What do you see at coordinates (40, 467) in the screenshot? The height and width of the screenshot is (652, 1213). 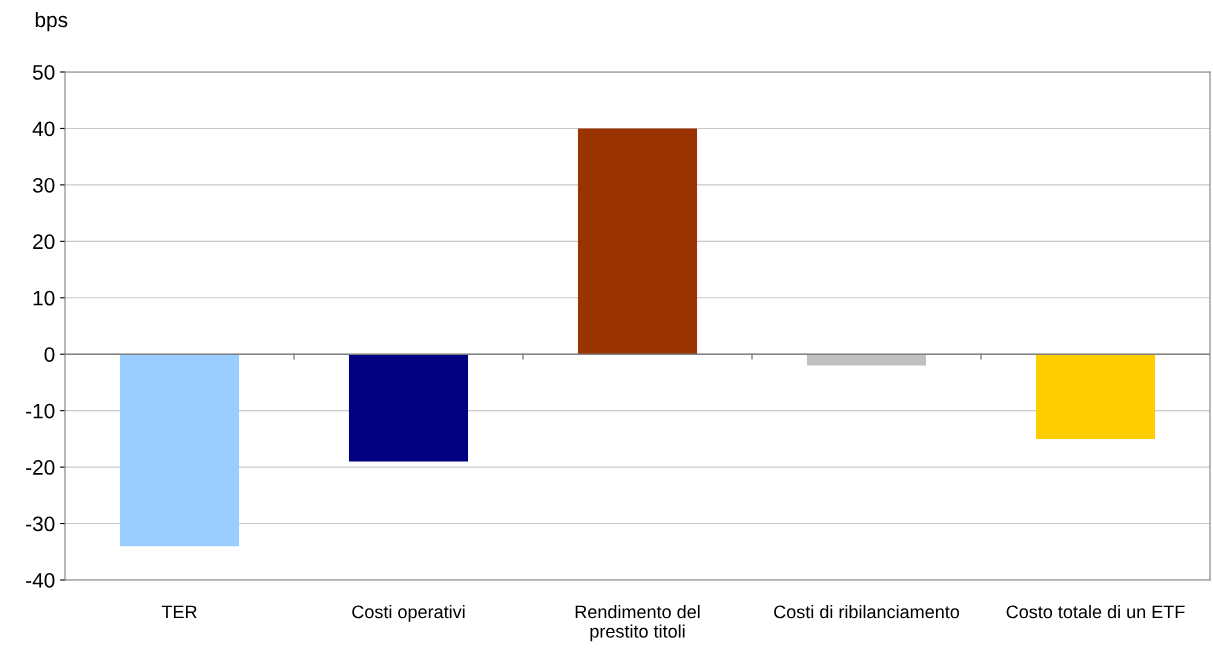 I see `y-tick-label: -20` at bounding box center [40, 467].